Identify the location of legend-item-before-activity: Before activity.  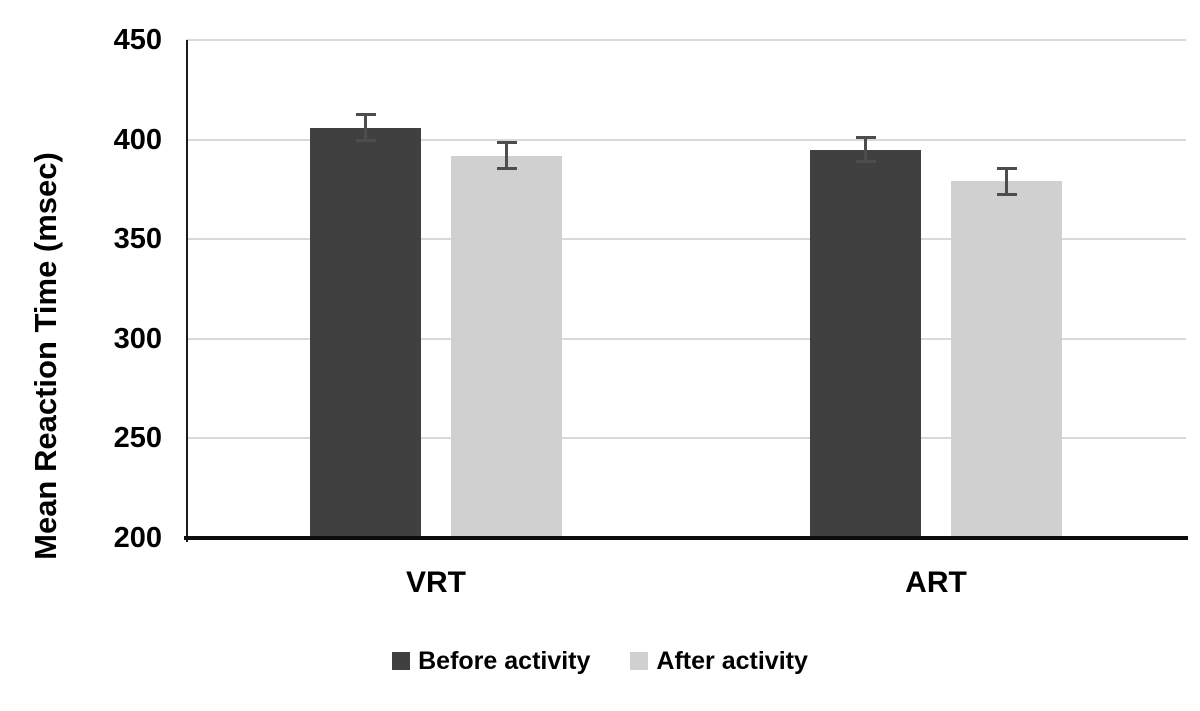
(491, 661).